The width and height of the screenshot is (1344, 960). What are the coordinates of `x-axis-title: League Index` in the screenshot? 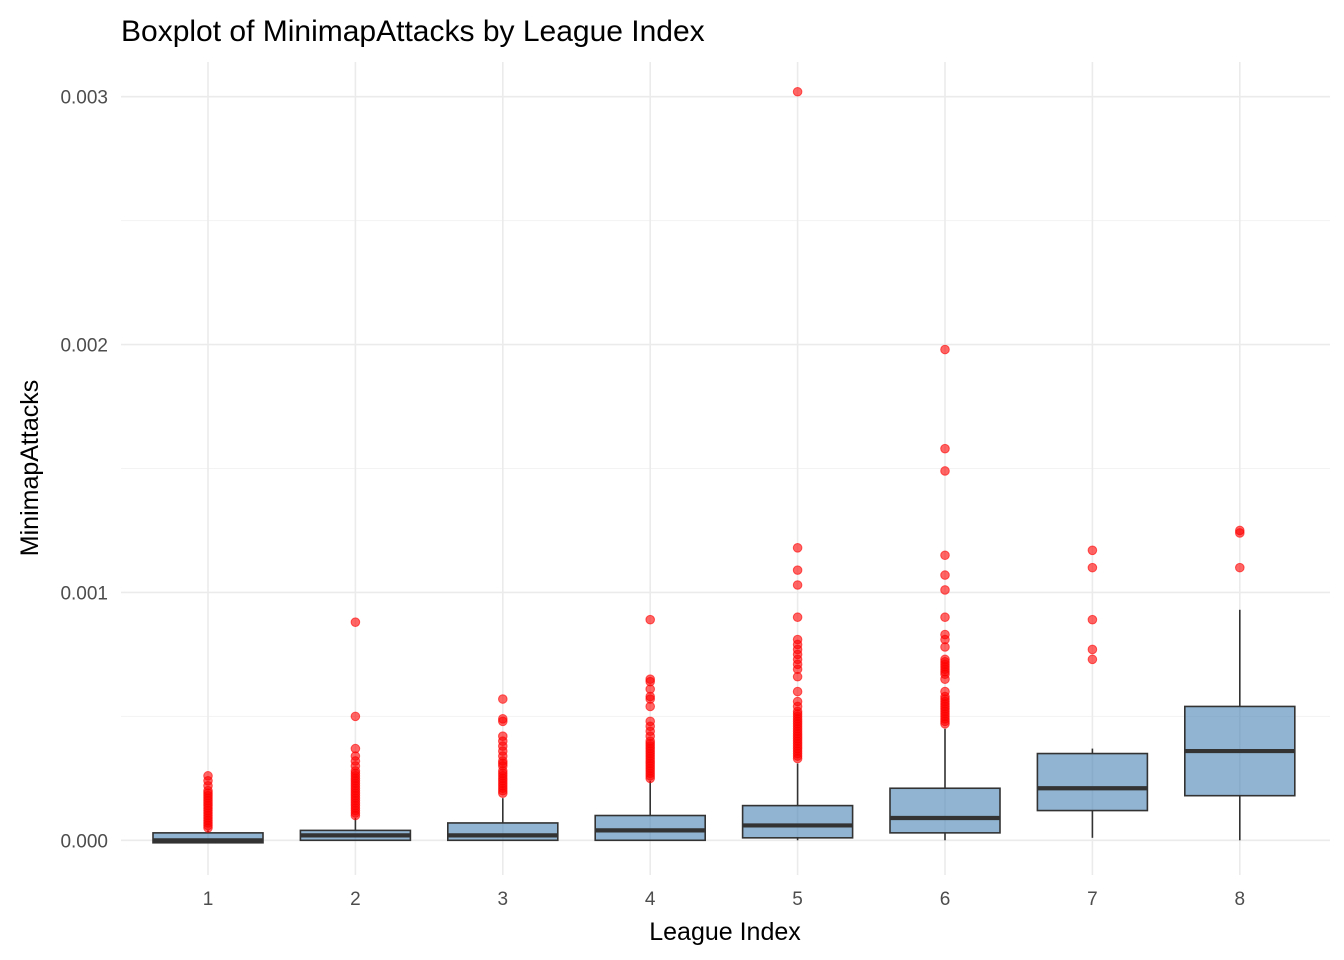 It's located at (725, 932).